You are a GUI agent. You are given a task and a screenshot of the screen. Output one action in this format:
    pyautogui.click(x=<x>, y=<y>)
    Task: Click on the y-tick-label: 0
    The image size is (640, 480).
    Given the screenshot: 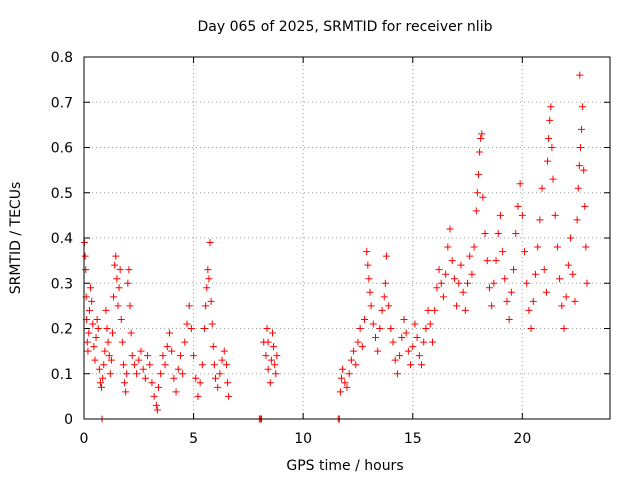 What is the action you would take?
    pyautogui.click(x=68, y=420)
    